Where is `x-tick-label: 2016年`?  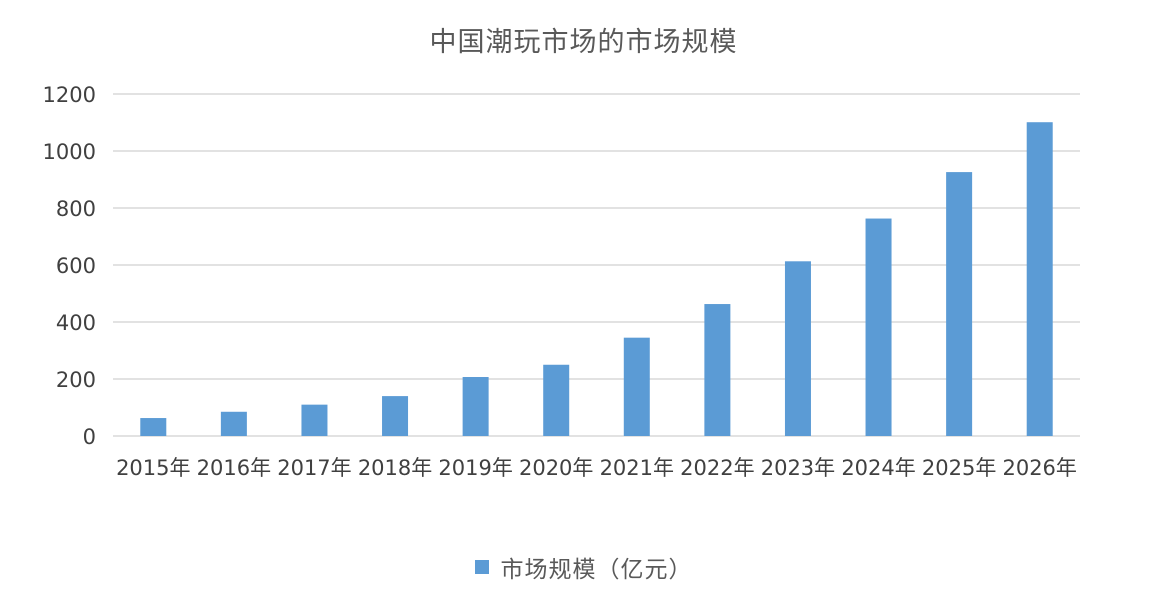
x-tick-label: 2016年 is located at coordinates (234, 468).